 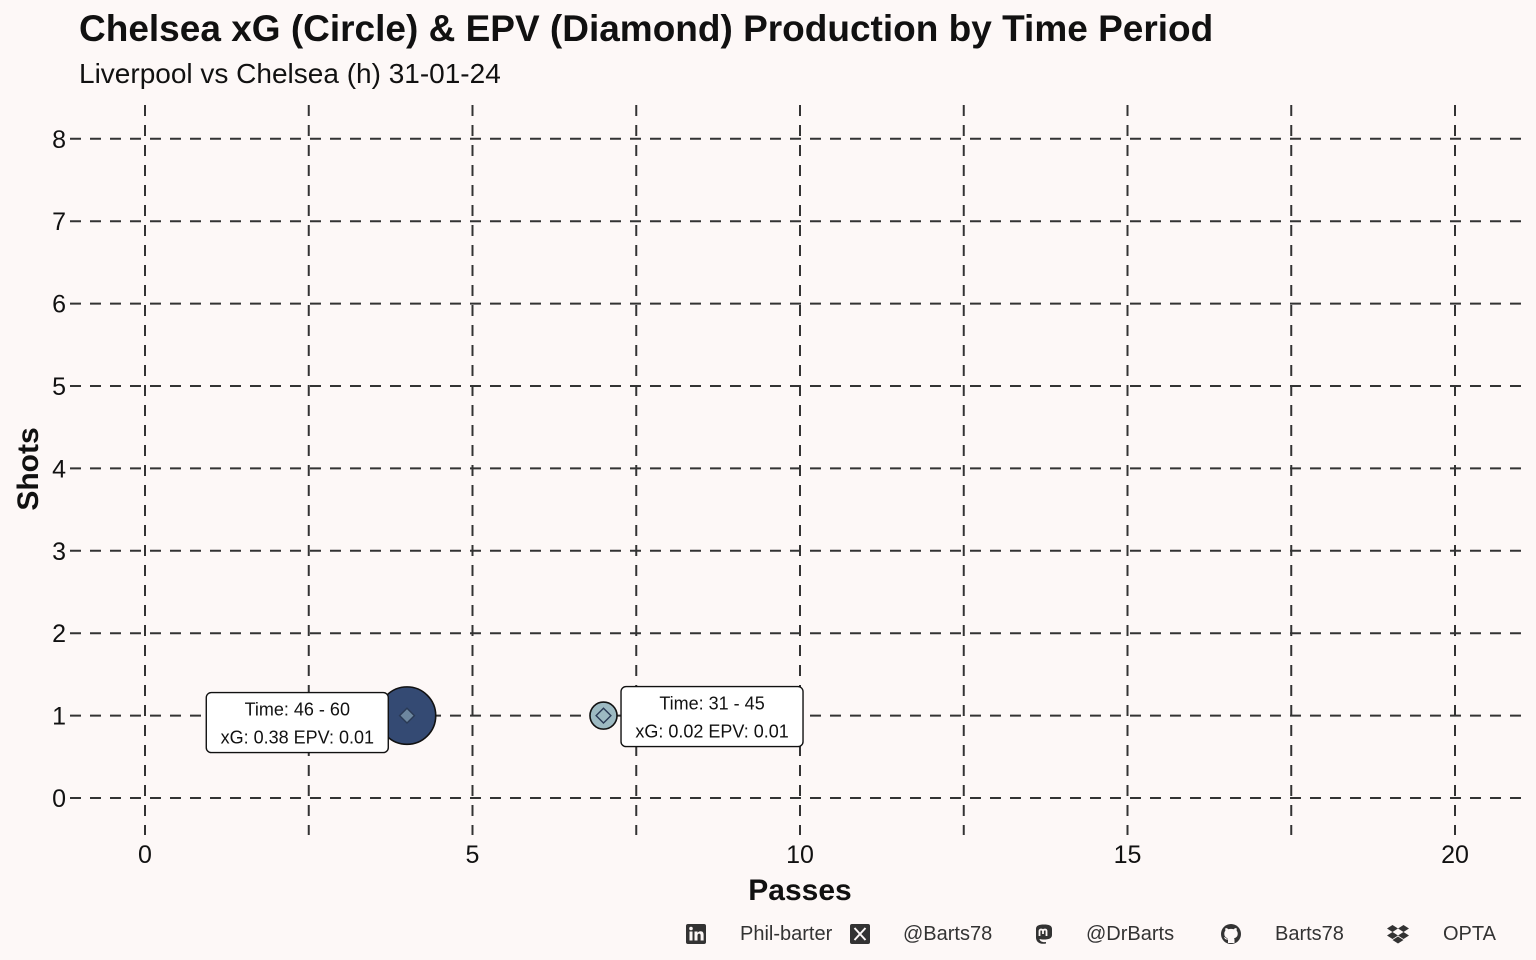 I want to click on x-twitter-link, so click(x=860, y=934).